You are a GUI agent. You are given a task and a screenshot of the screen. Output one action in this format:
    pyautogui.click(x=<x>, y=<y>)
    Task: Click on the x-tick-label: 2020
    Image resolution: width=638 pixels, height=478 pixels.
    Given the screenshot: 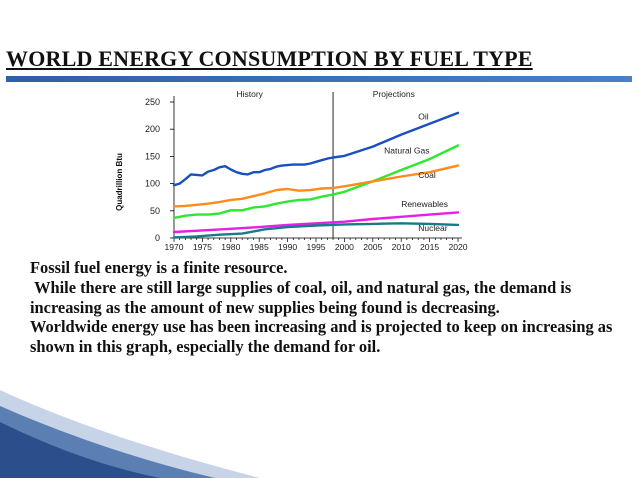 What is the action you would take?
    pyautogui.click(x=457, y=247)
    